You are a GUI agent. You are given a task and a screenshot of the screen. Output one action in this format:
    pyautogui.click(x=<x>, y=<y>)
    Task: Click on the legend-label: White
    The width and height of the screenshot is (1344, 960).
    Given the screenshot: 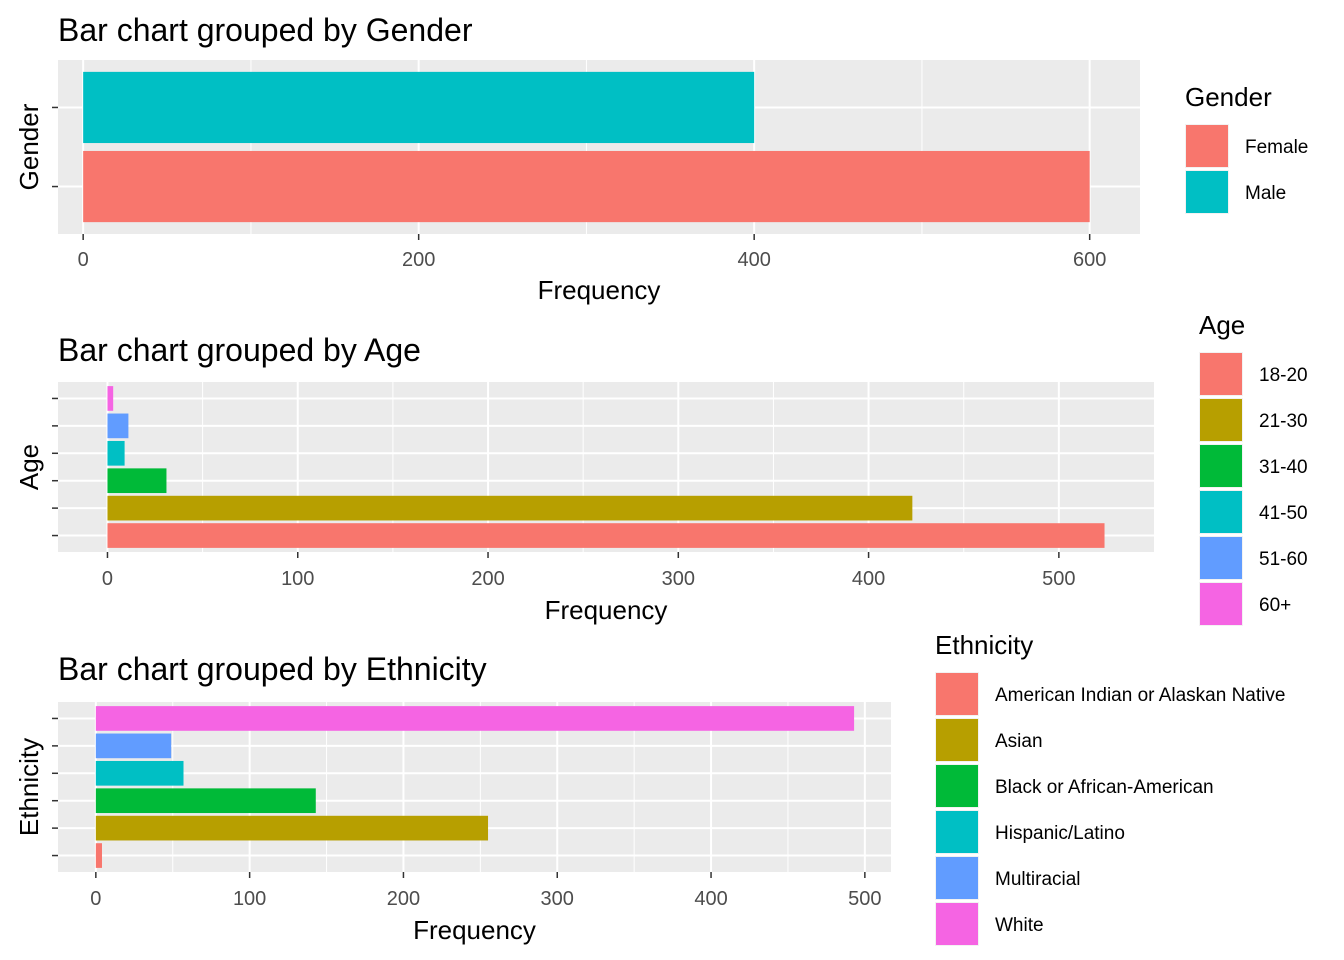 What is the action you would take?
    pyautogui.click(x=1019, y=925)
    